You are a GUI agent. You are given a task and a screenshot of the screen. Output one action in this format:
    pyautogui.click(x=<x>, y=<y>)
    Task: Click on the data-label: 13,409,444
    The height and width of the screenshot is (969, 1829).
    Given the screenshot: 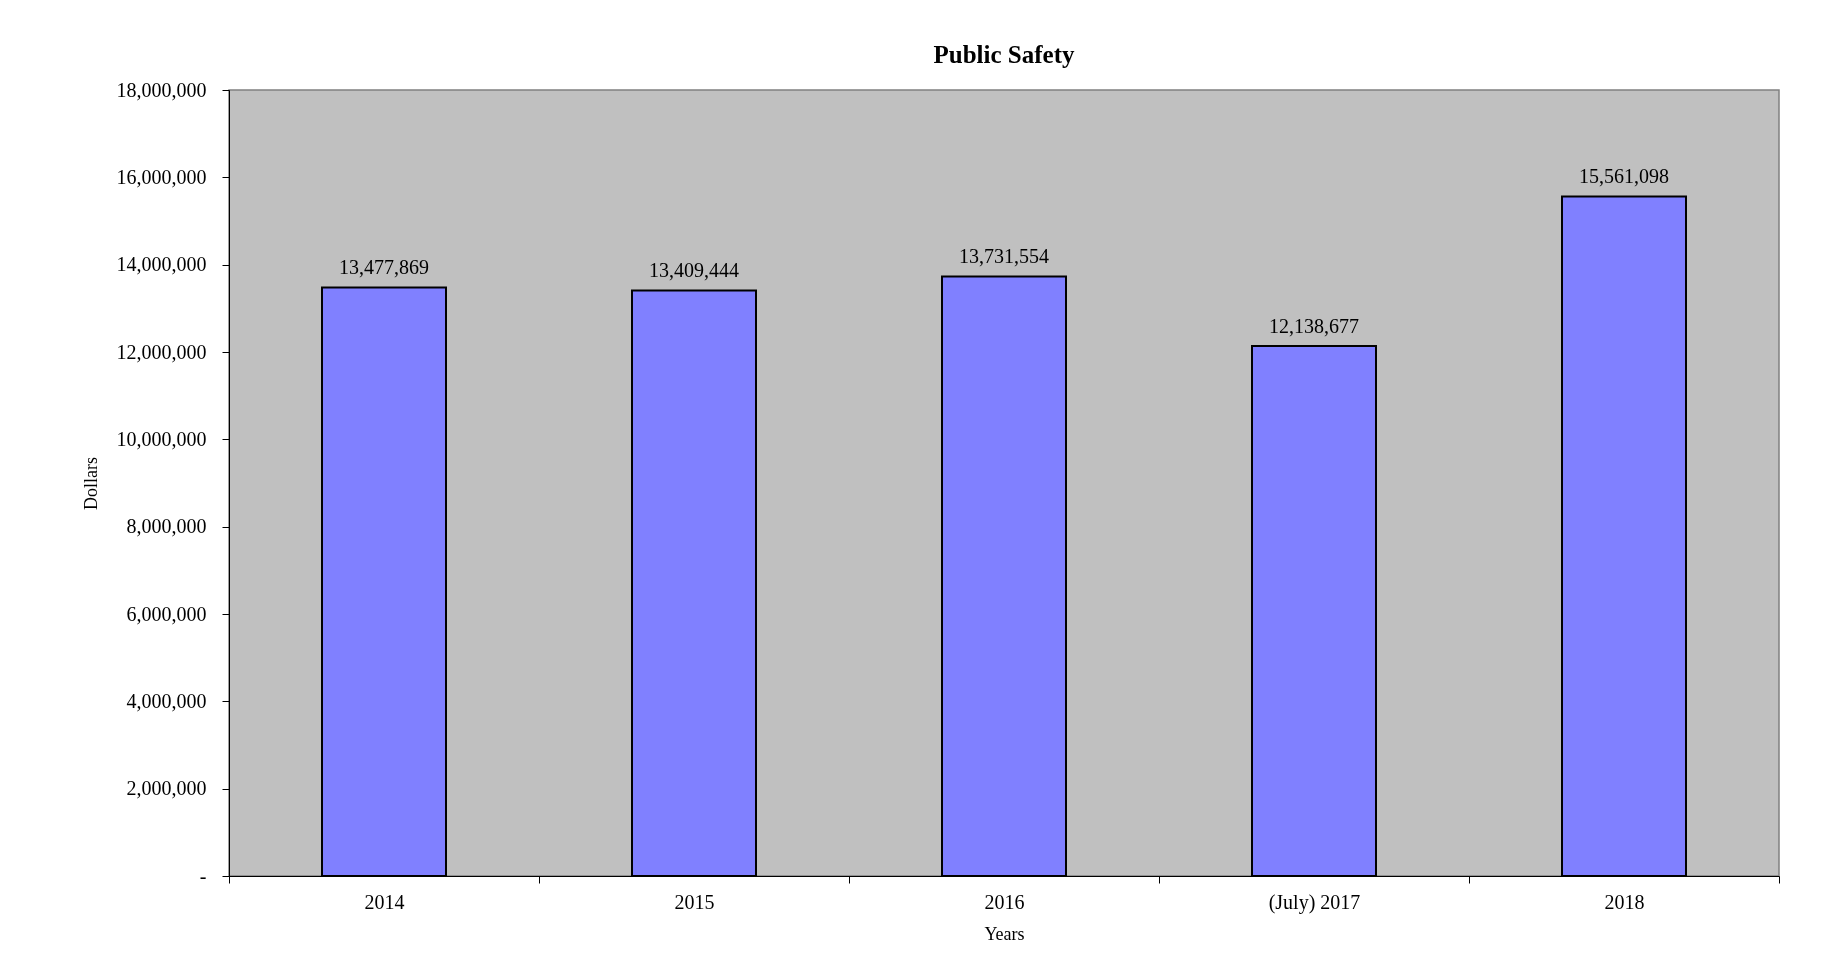 What is the action you would take?
    pyautogui.click(x=694, y=270)
    